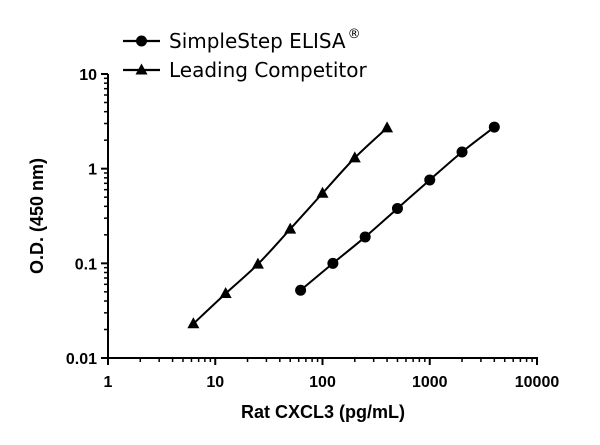  What do you see at coordinates (354, 34) in the screenshot?
I see `legend-label-simplestep-sup: ®` at bounding box center [354, 34].